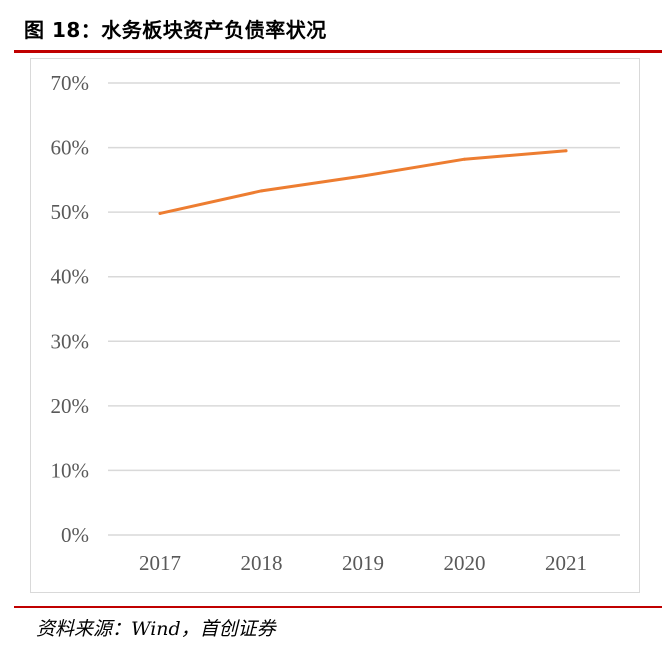 The width and height of the screenshot is (662, 646). I want to click on data-point-2020, so click(464, 159).